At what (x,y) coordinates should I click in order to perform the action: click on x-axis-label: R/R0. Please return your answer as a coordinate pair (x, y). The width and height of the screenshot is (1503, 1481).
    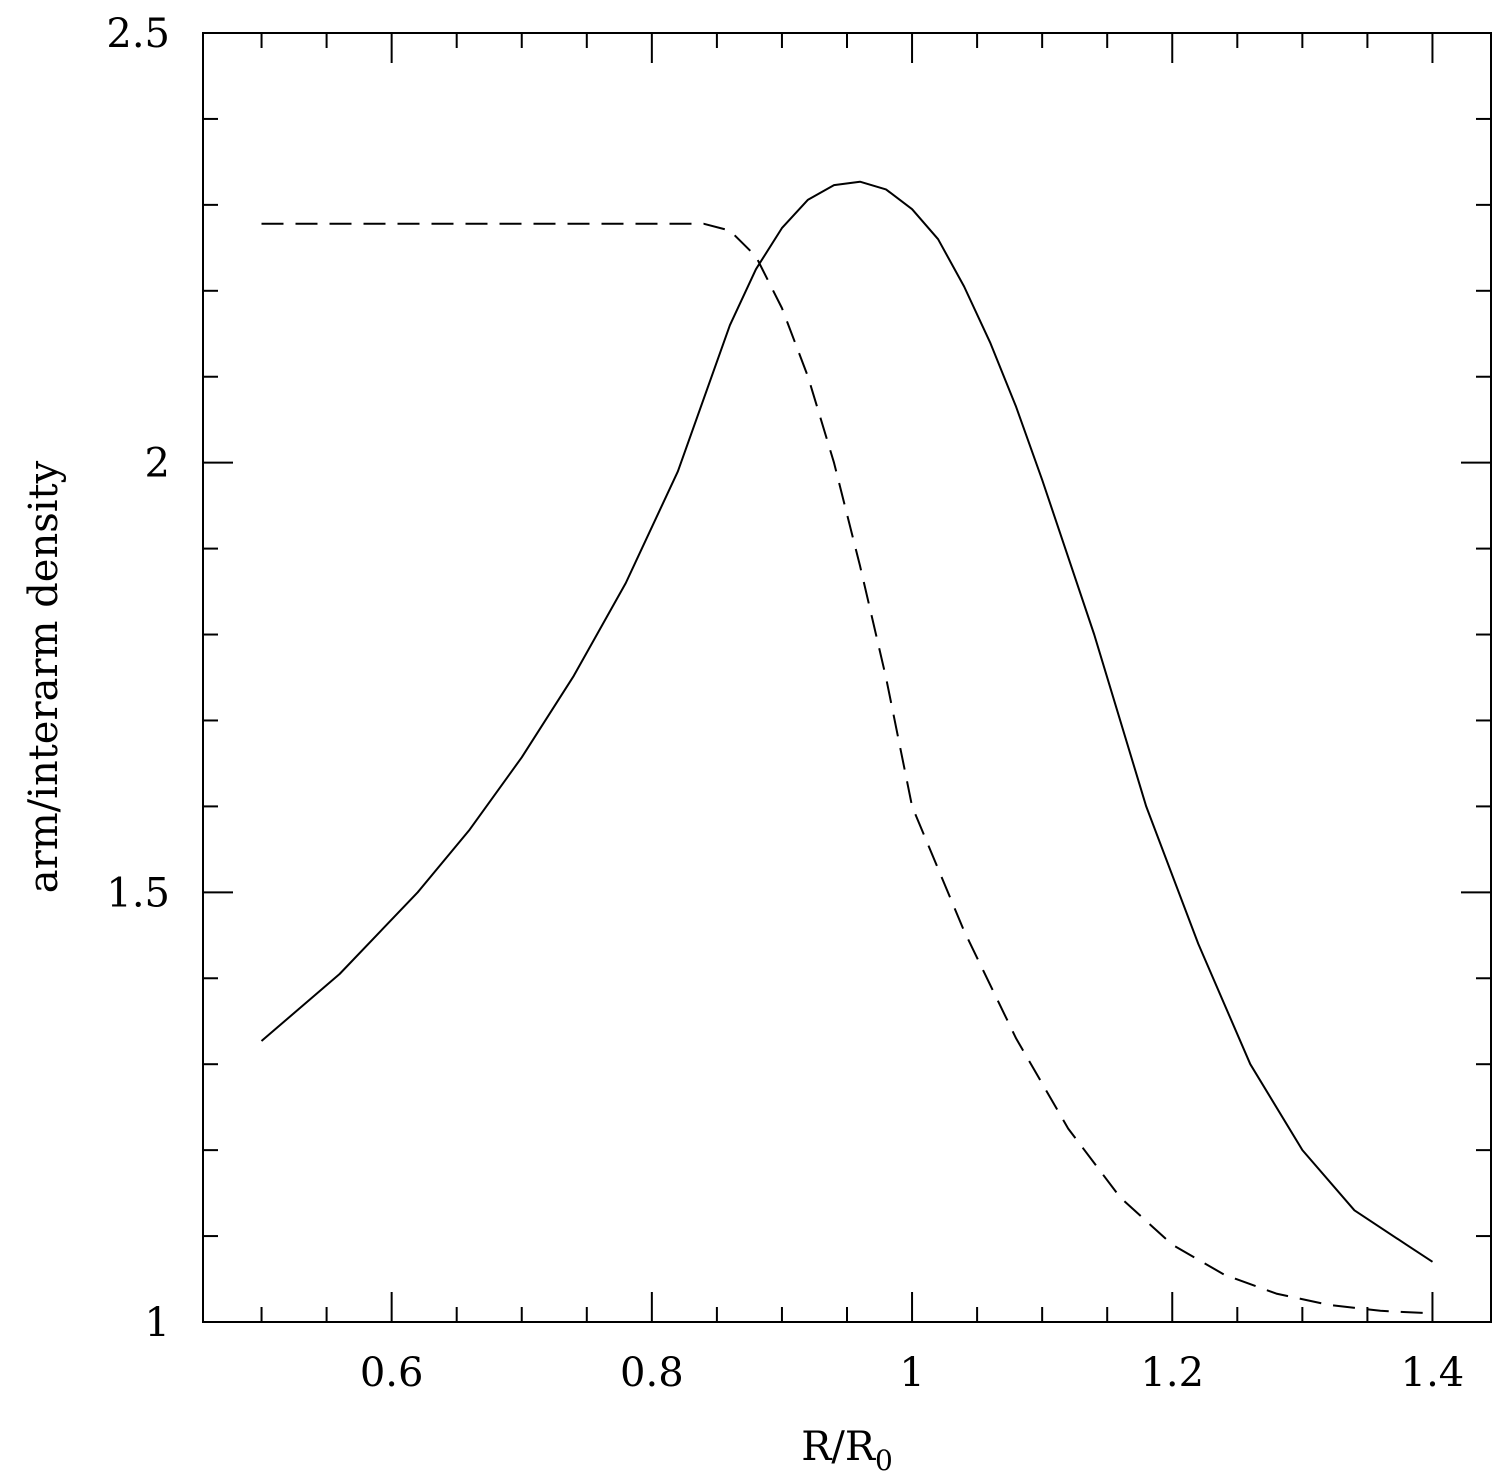
    Looking at the image, I should click on (847, 1450).